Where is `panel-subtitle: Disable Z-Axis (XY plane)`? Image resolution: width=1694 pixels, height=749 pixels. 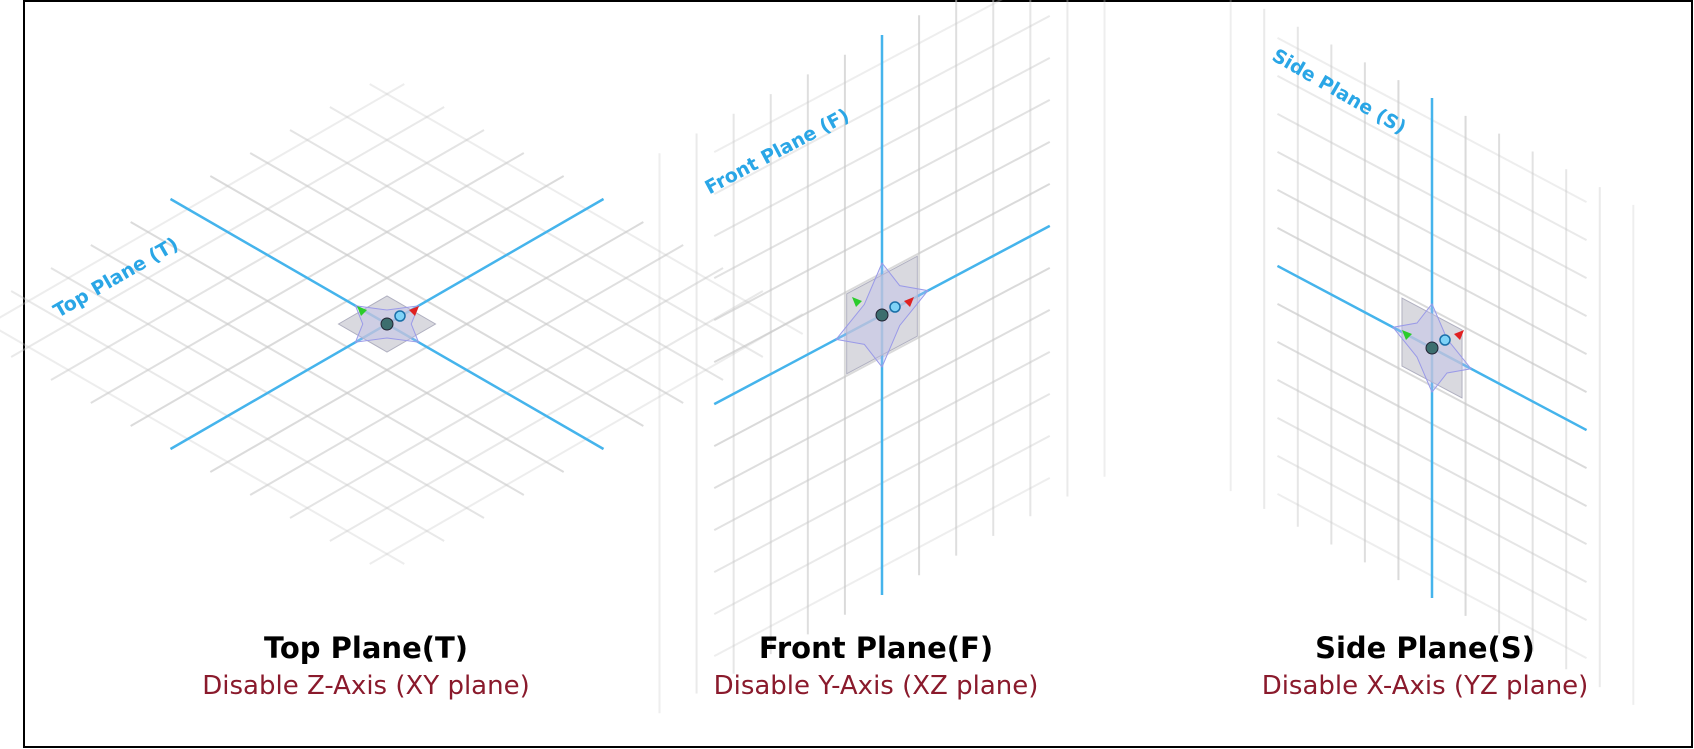
panel-subtitle: Disable Z-Axis (XY plane) is located at coordinates (365, 686).